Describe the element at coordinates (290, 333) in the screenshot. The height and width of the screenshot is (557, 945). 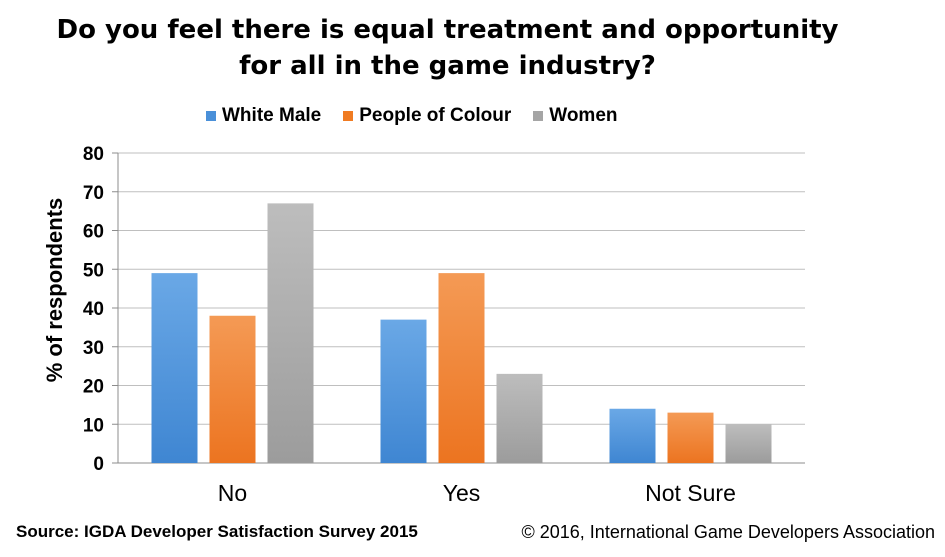
I see `bar-no-women` at that location.